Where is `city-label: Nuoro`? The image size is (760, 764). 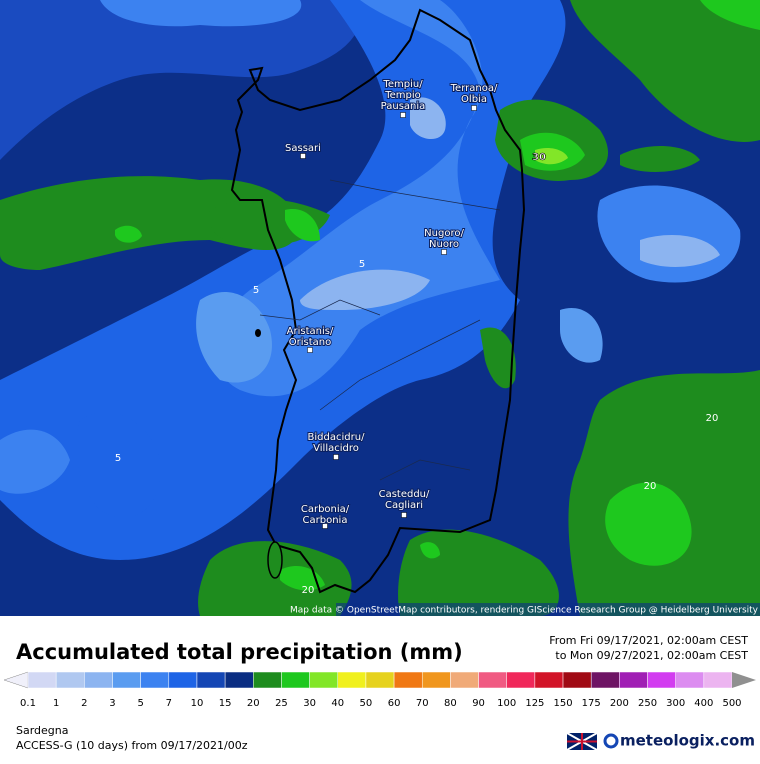 city-label: Nuoro is located at coordinates (444, 244).